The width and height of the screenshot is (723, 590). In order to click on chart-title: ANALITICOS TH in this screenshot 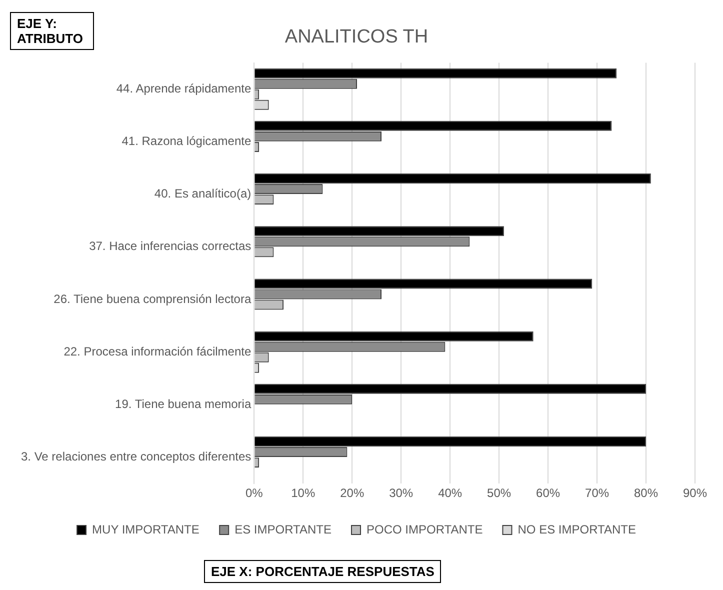, I will do `click(356, 37)`.